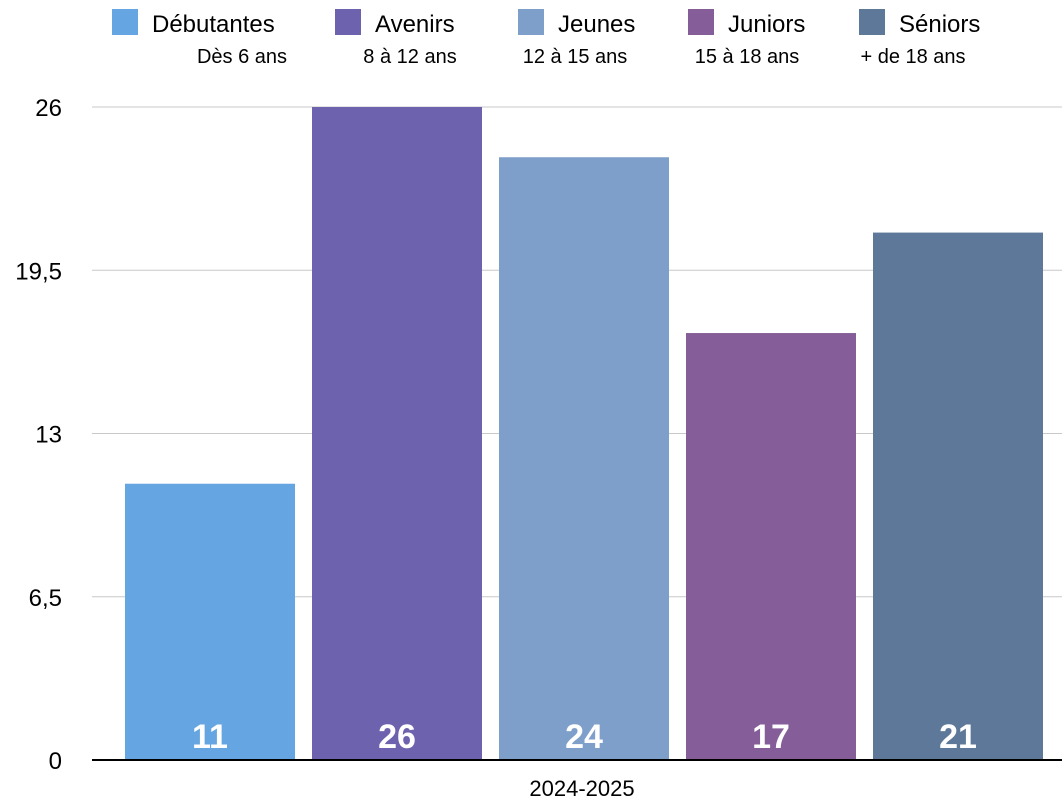  What do you see at coordinates (415, 24) in the screenshot?
I see `legend-label: Avenirs` at bounding box center [415, 24].